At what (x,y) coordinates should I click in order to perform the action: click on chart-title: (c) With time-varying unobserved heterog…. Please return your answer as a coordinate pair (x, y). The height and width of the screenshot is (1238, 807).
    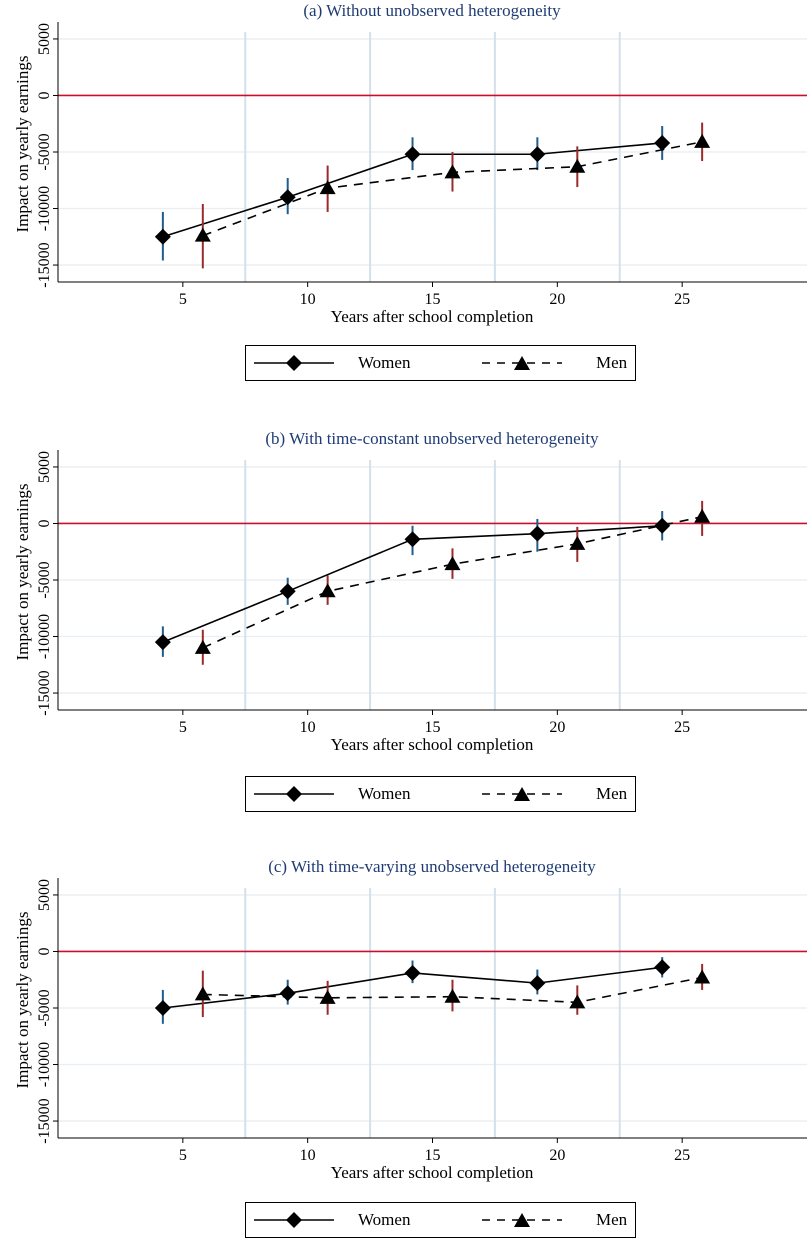
    Looking at the image, I should click on (432, 866).